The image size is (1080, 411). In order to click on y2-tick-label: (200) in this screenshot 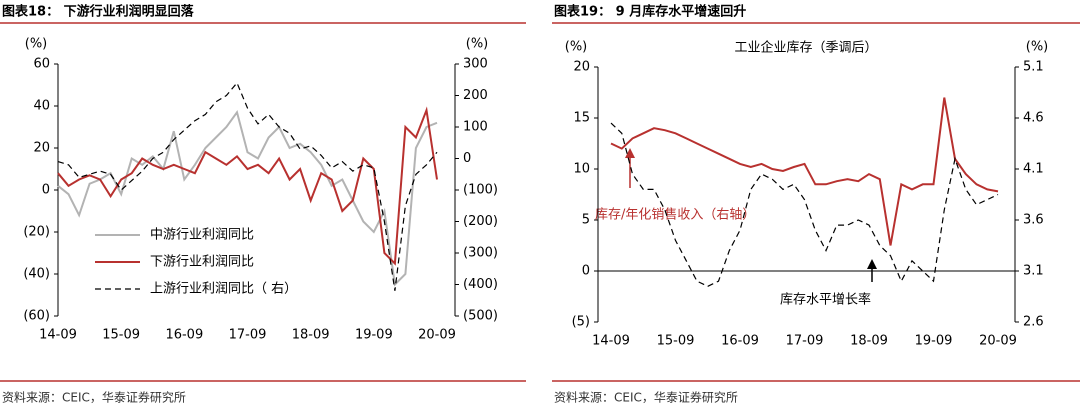, I will do `click(480, 221)`.